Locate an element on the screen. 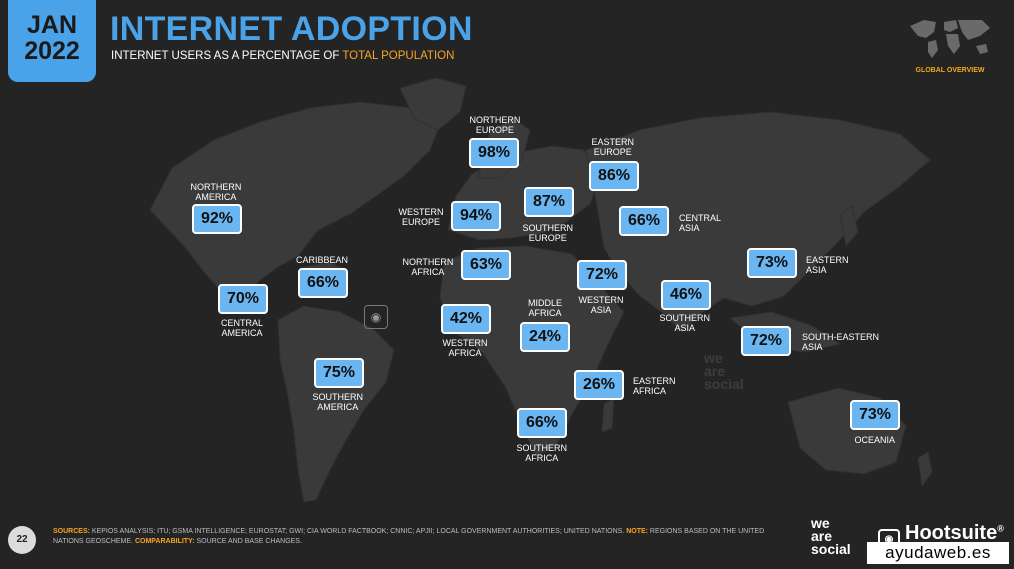  value-tag-oceania: 73% is located at coordinates (875, 415).